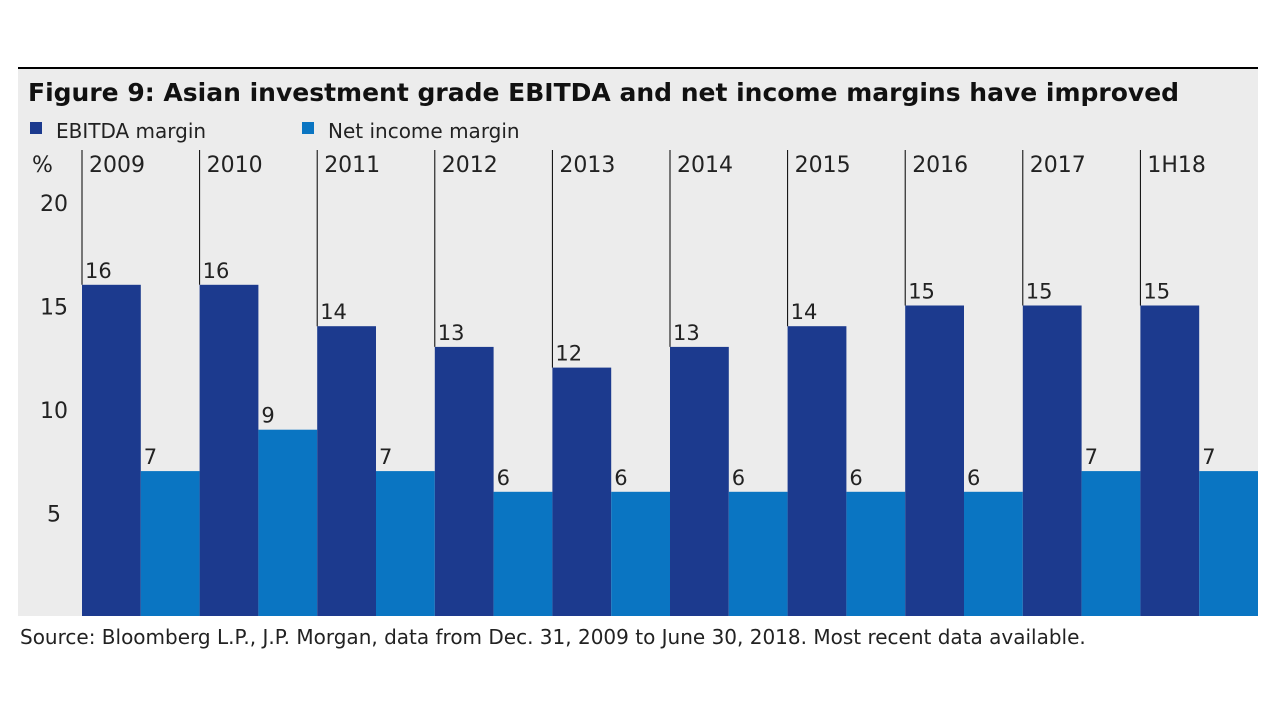  What do you see at coordinates (823, 165) in the screenshot?
I see `category-label-2015: 2015` at bounding box center [823, 165].